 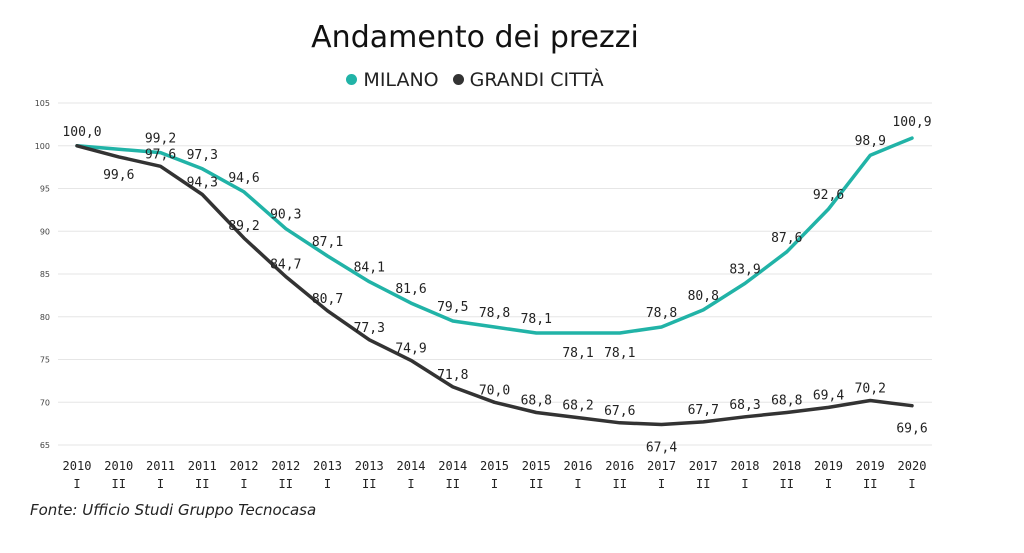 What do you see at coordinates (369, 268) in the screenshot?
I see `data-label-milano: 84,1` at bounding box center [369, 268].